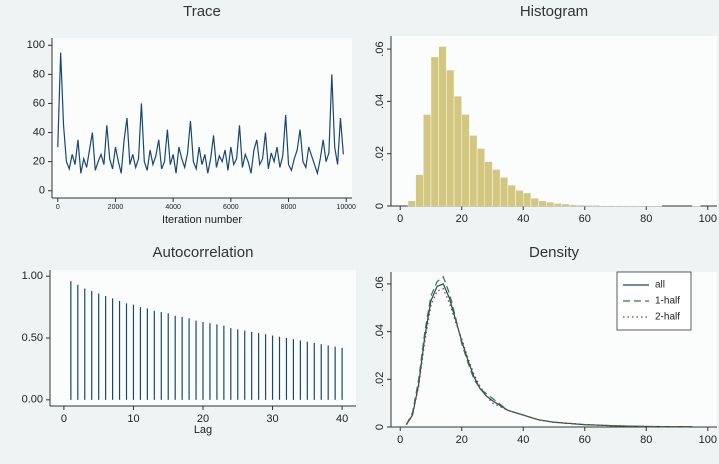 The image size is (719, 464). I want to click on y-tick-label: 40, so click(39, 132).